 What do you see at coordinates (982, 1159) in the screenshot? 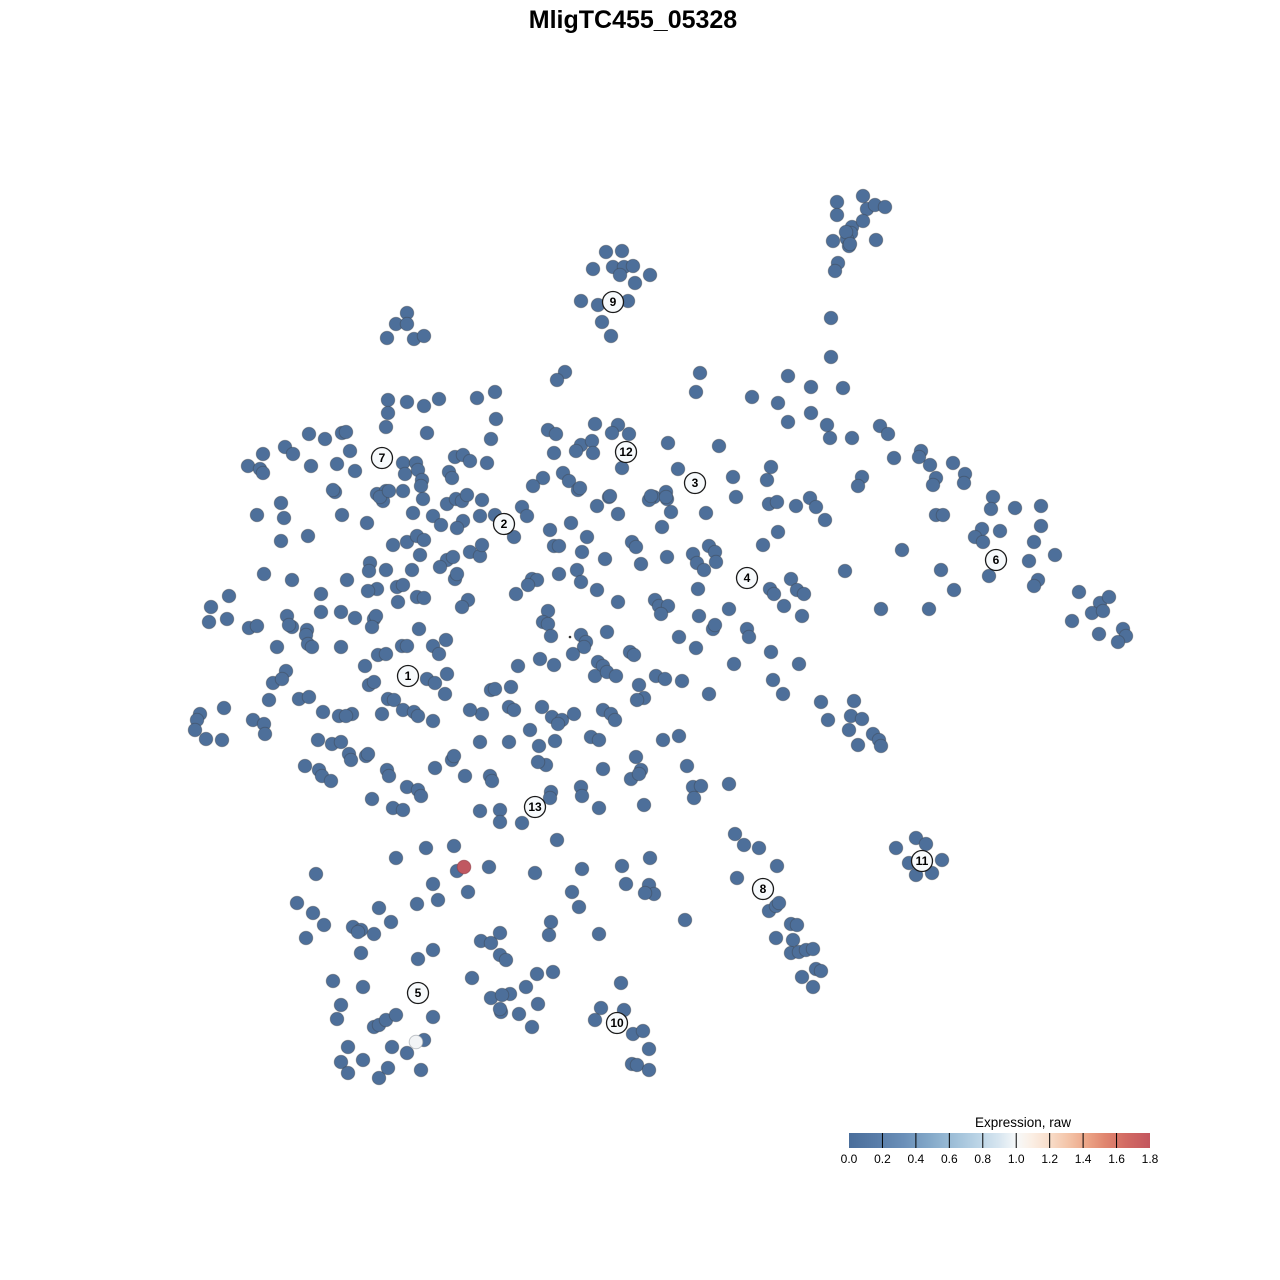
I see `legend-tick-label: 0.8` at bounding box center [982, 1159].